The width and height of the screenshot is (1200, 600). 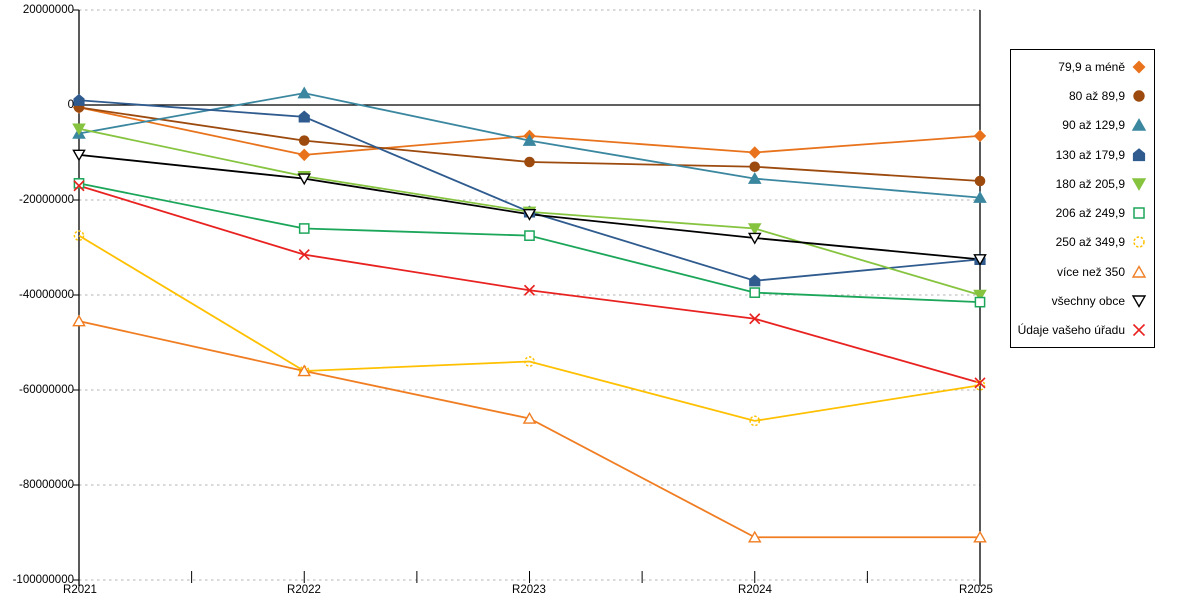 What do you see at coordinates (43, 580) in the screenshot?
I see `y-axis-tick-label: -100000000` at bounding box center [43, 580].